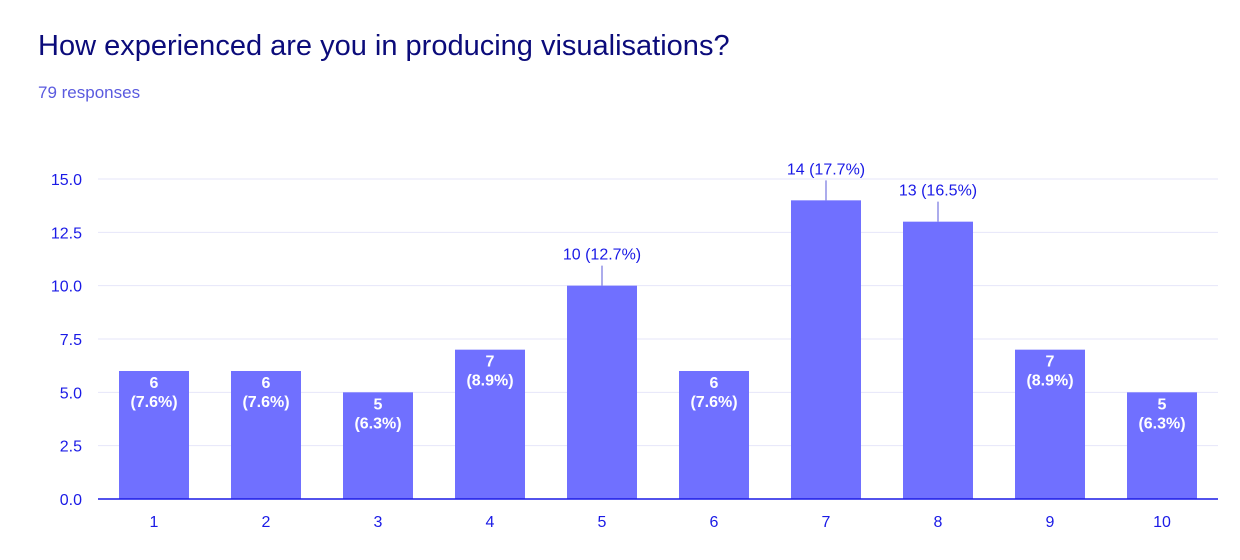 This screenshot has height=560, width=1240. Describe the element at coordinates (89, 92) in the screenshot. I see `response-count: 79 responses` at that location.